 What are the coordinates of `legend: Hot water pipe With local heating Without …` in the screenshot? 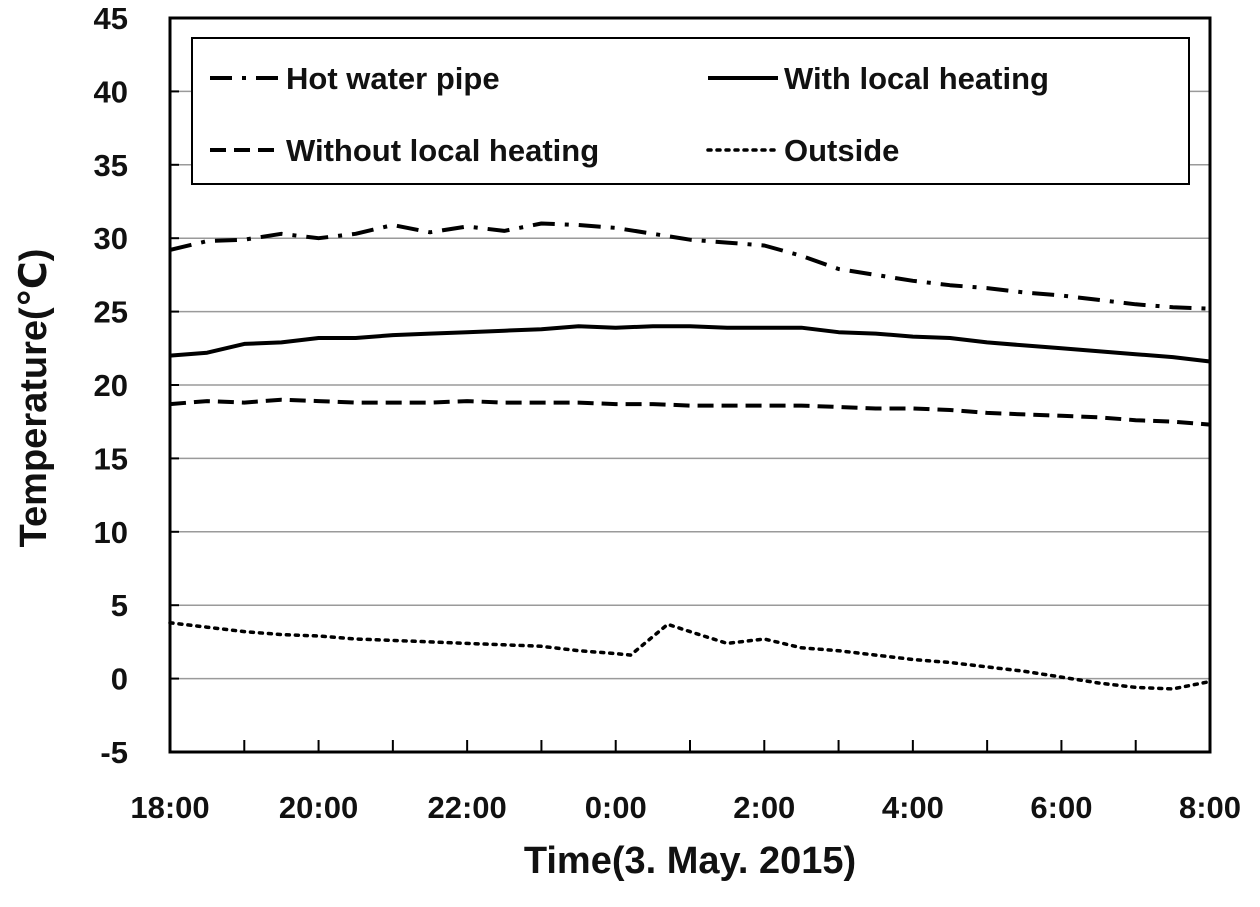 It's located at (690, 111).